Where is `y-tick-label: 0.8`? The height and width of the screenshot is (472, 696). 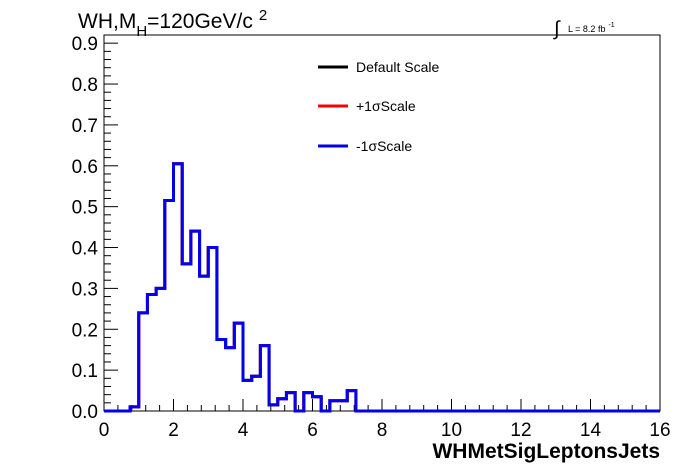 y-tick-label: 0.8 is located at coordinates (85, 85).